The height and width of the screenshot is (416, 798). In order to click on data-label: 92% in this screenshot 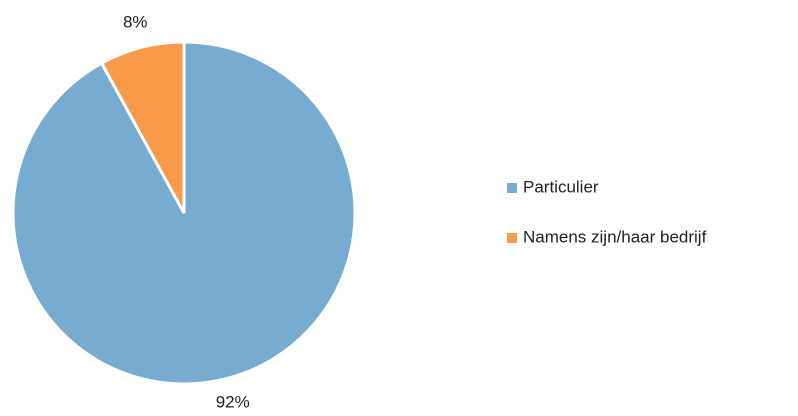, I will do `click(233, 401)`.